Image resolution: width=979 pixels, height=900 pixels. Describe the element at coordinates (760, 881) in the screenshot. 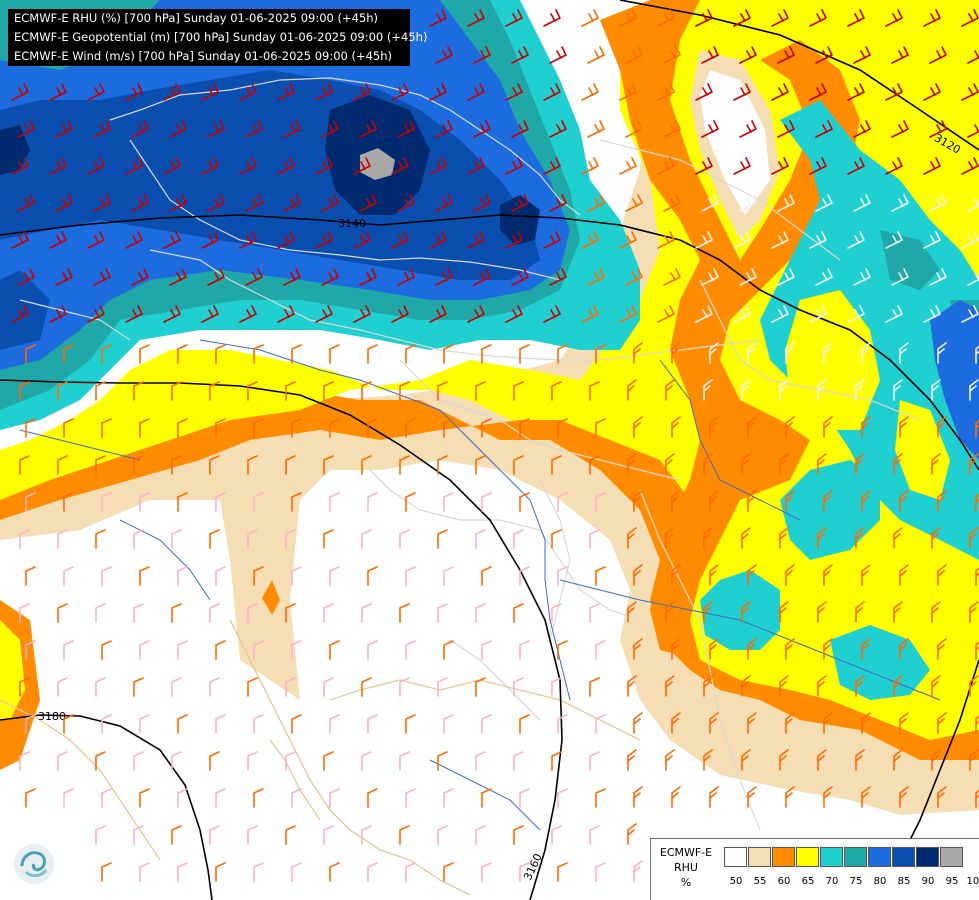

I see `legend-tick-label: 55` at that location.